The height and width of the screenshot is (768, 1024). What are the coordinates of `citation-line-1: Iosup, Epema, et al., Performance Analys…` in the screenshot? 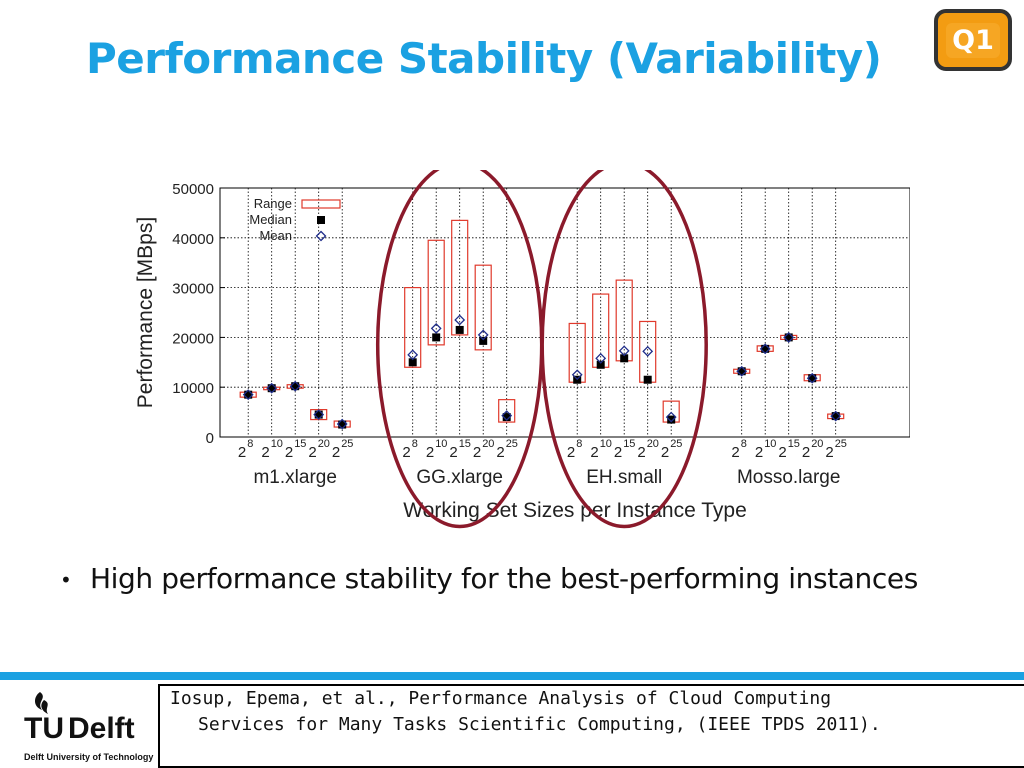 It's located at (501, 698).